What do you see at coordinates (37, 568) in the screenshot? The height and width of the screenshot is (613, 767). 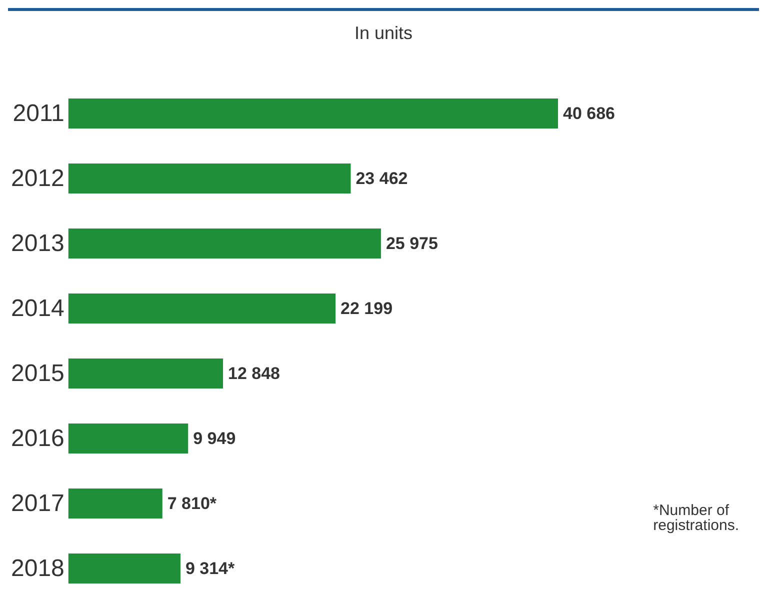 I see `y-tick-label: 2018` at bounding box center [37, 568].